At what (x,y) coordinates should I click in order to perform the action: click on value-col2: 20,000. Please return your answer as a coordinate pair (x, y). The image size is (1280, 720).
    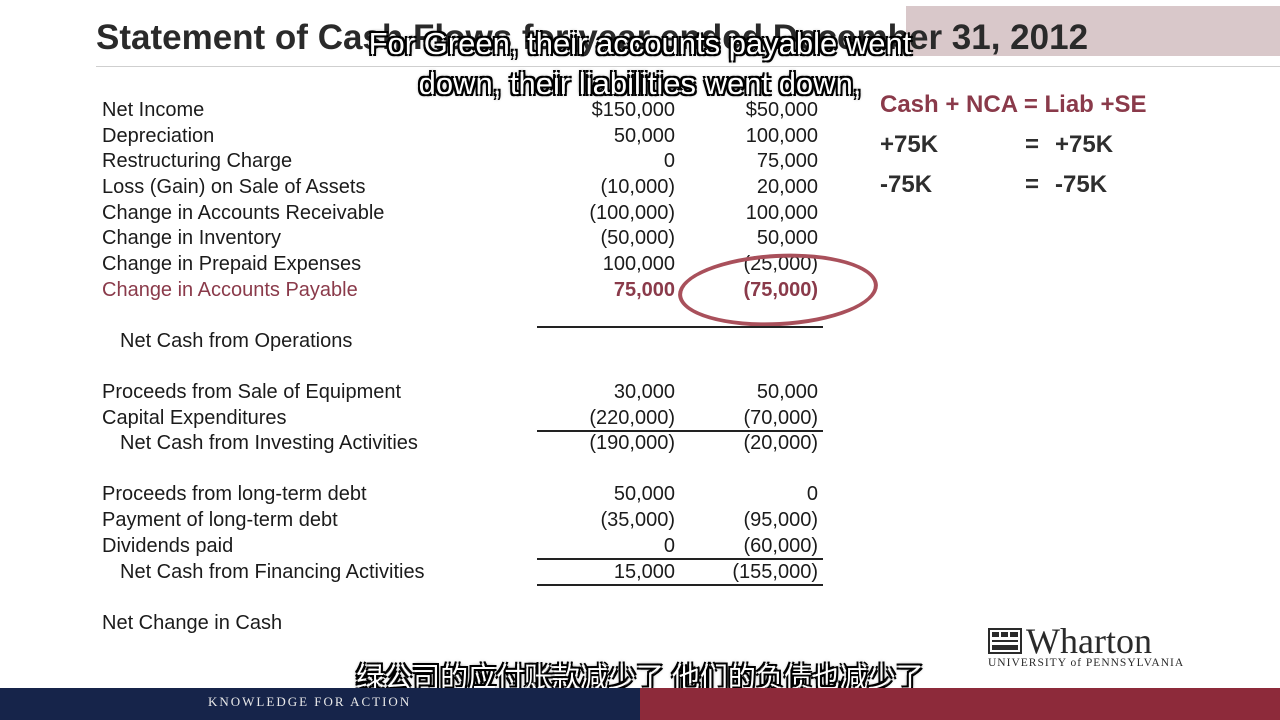
    Looking at the image, I should click on (787, 187).